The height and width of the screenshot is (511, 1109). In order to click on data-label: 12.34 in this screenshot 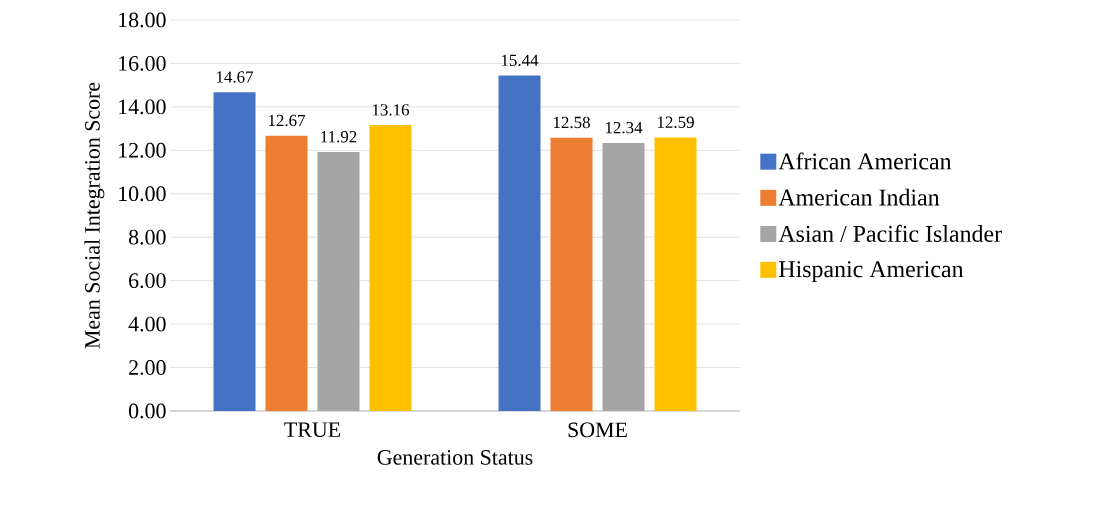, I will do `click(624, 127)`.